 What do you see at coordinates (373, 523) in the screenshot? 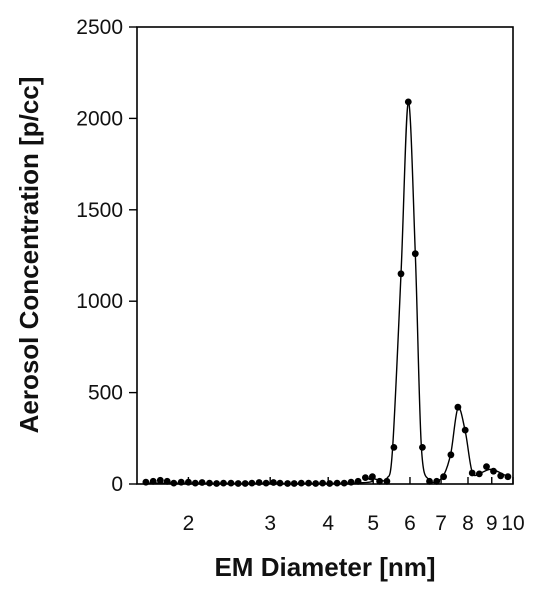
I see `x-tick-label: 5` at bounding box center [373, 523].